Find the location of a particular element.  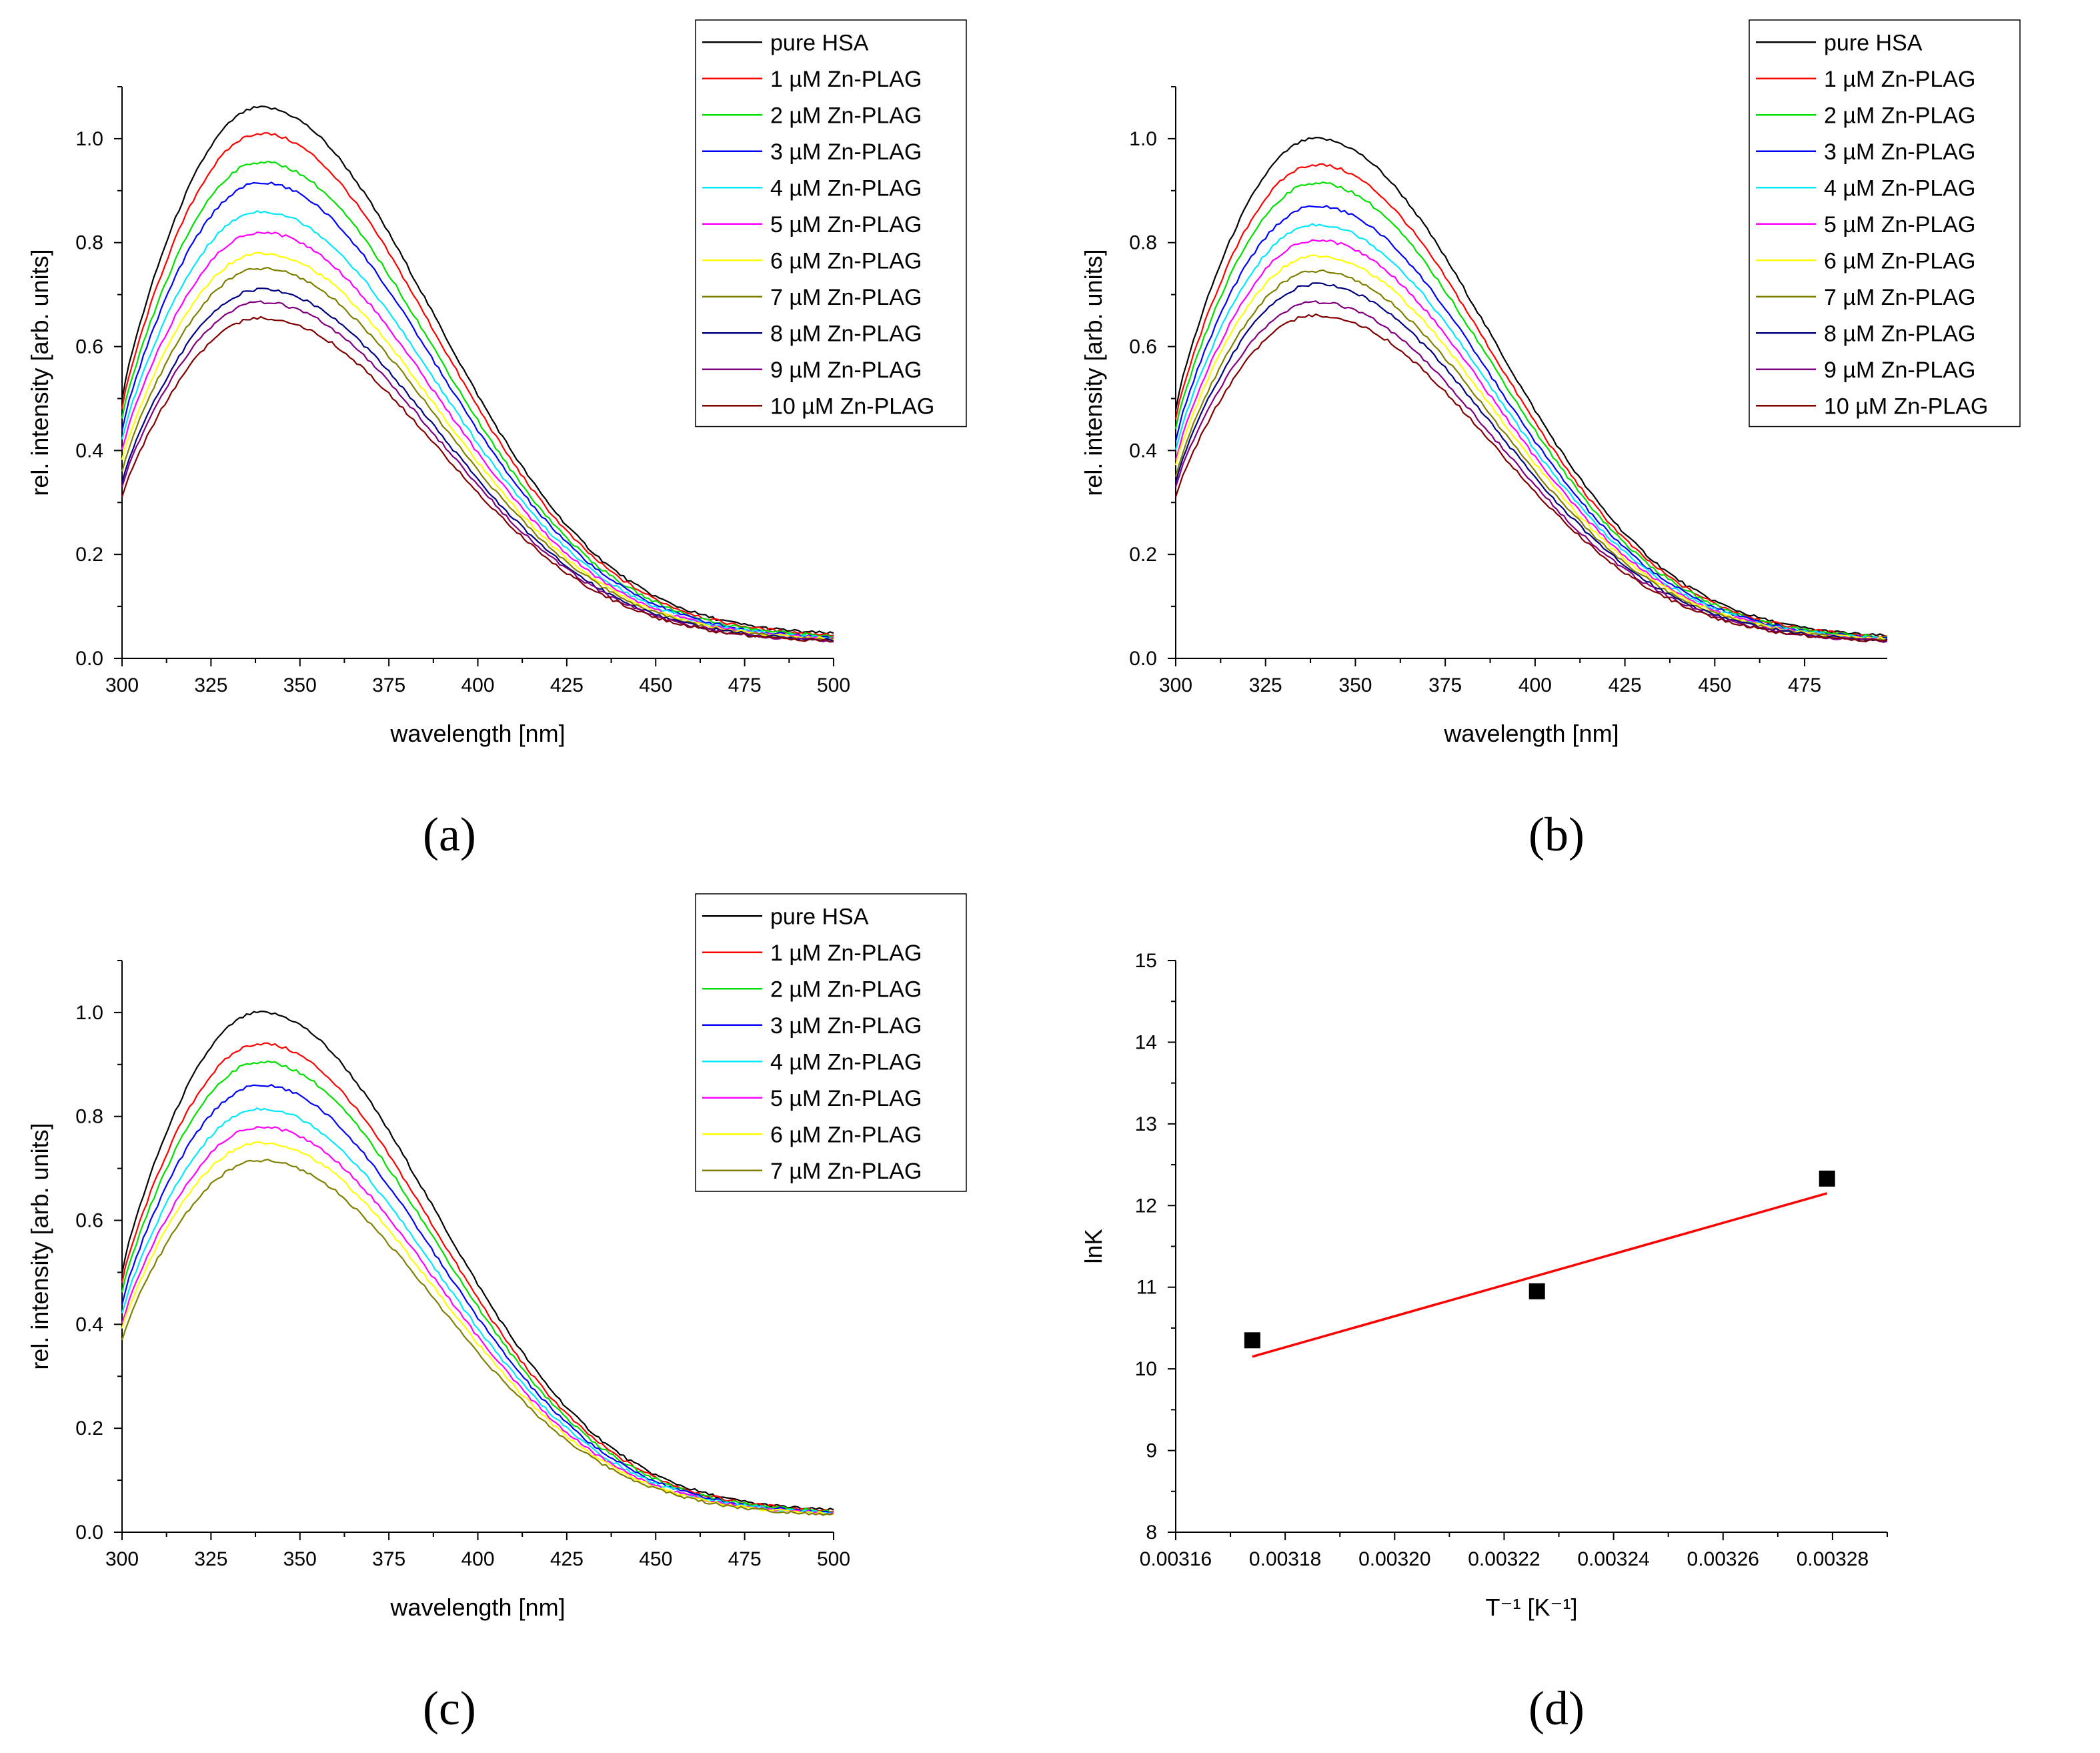

legend-label: 4 µM Zn-PLAG is located at coordinates (1899, 188).